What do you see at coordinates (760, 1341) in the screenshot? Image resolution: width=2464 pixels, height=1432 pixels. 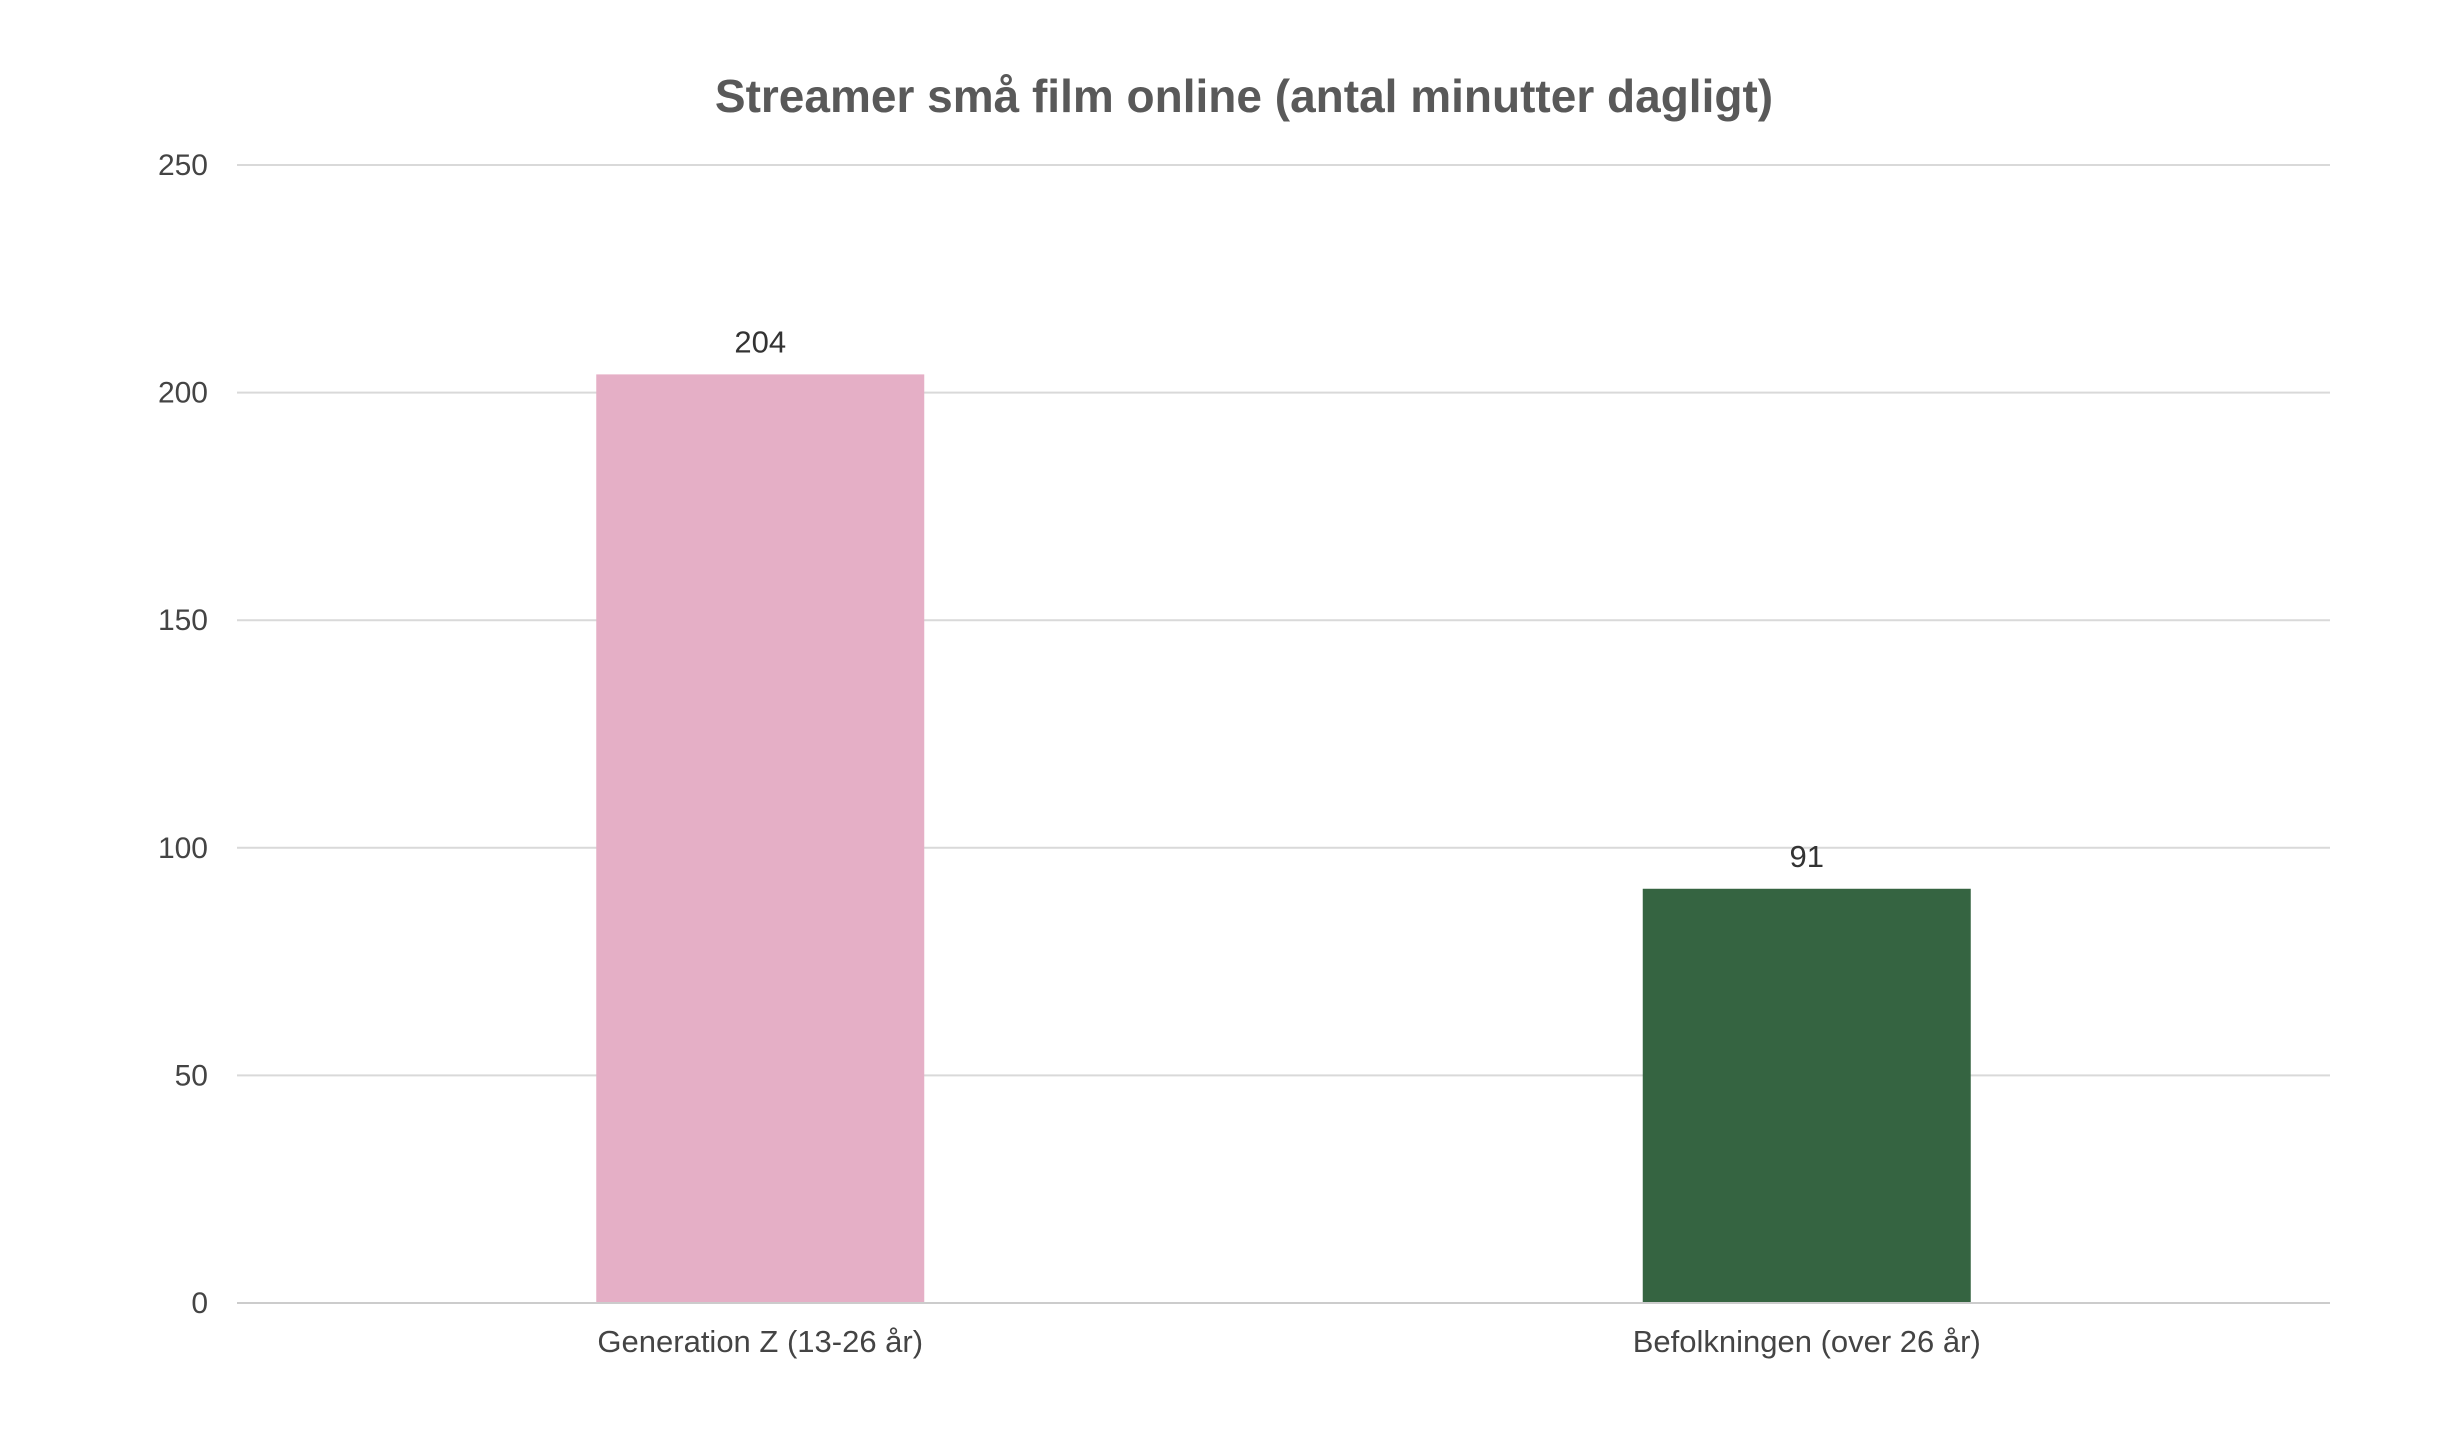 I see `category-label-1: Generation Z (13-26 år)` at bounding box center [760, 1341].